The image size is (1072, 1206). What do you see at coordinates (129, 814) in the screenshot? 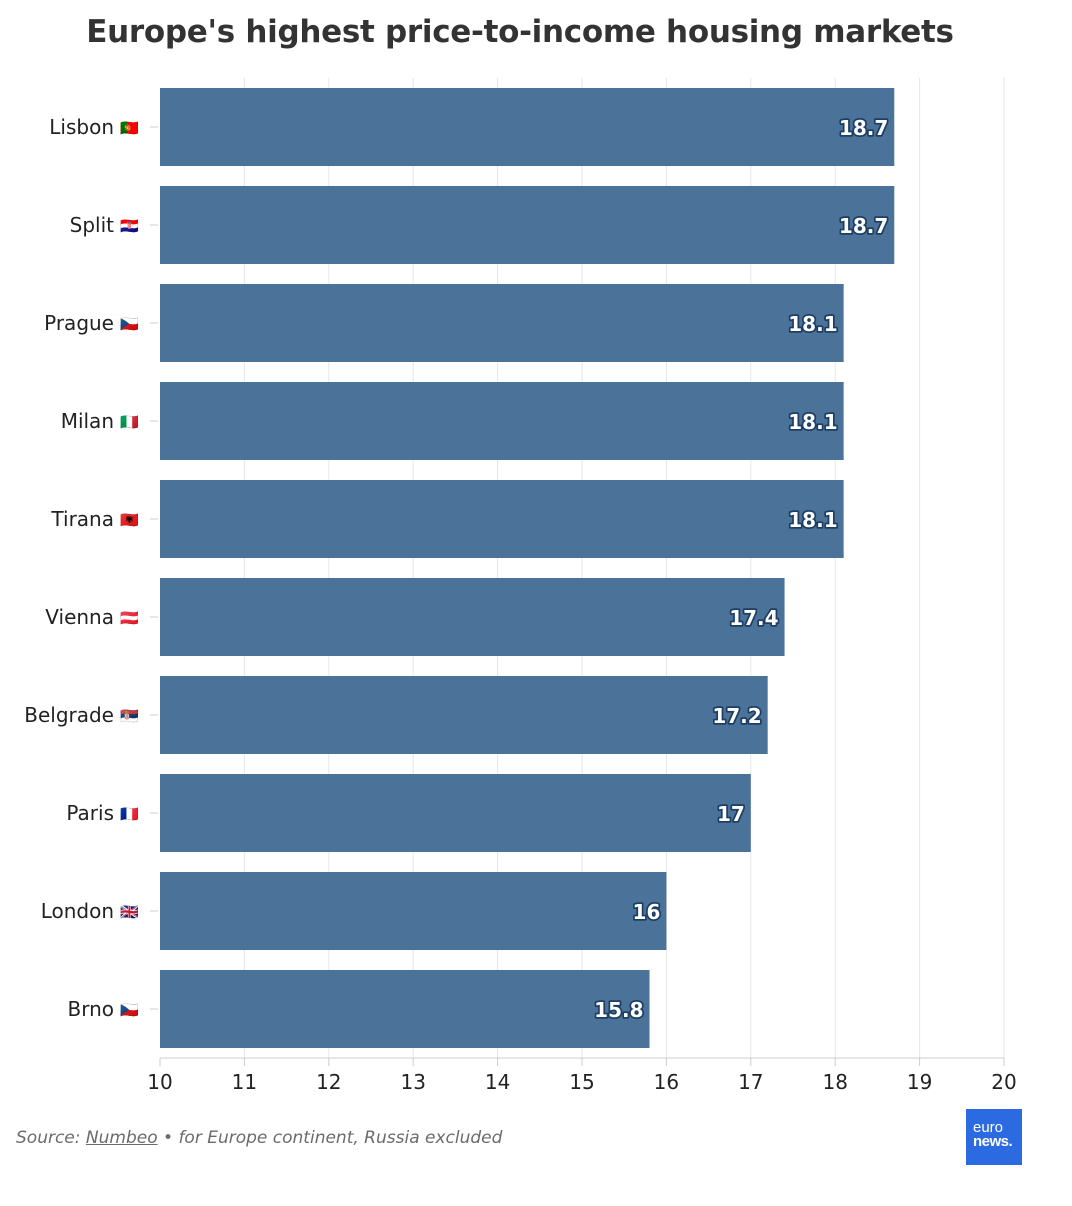
I see `flag-icon-paris: 🇫🇷` at bounding box center [129, 814].